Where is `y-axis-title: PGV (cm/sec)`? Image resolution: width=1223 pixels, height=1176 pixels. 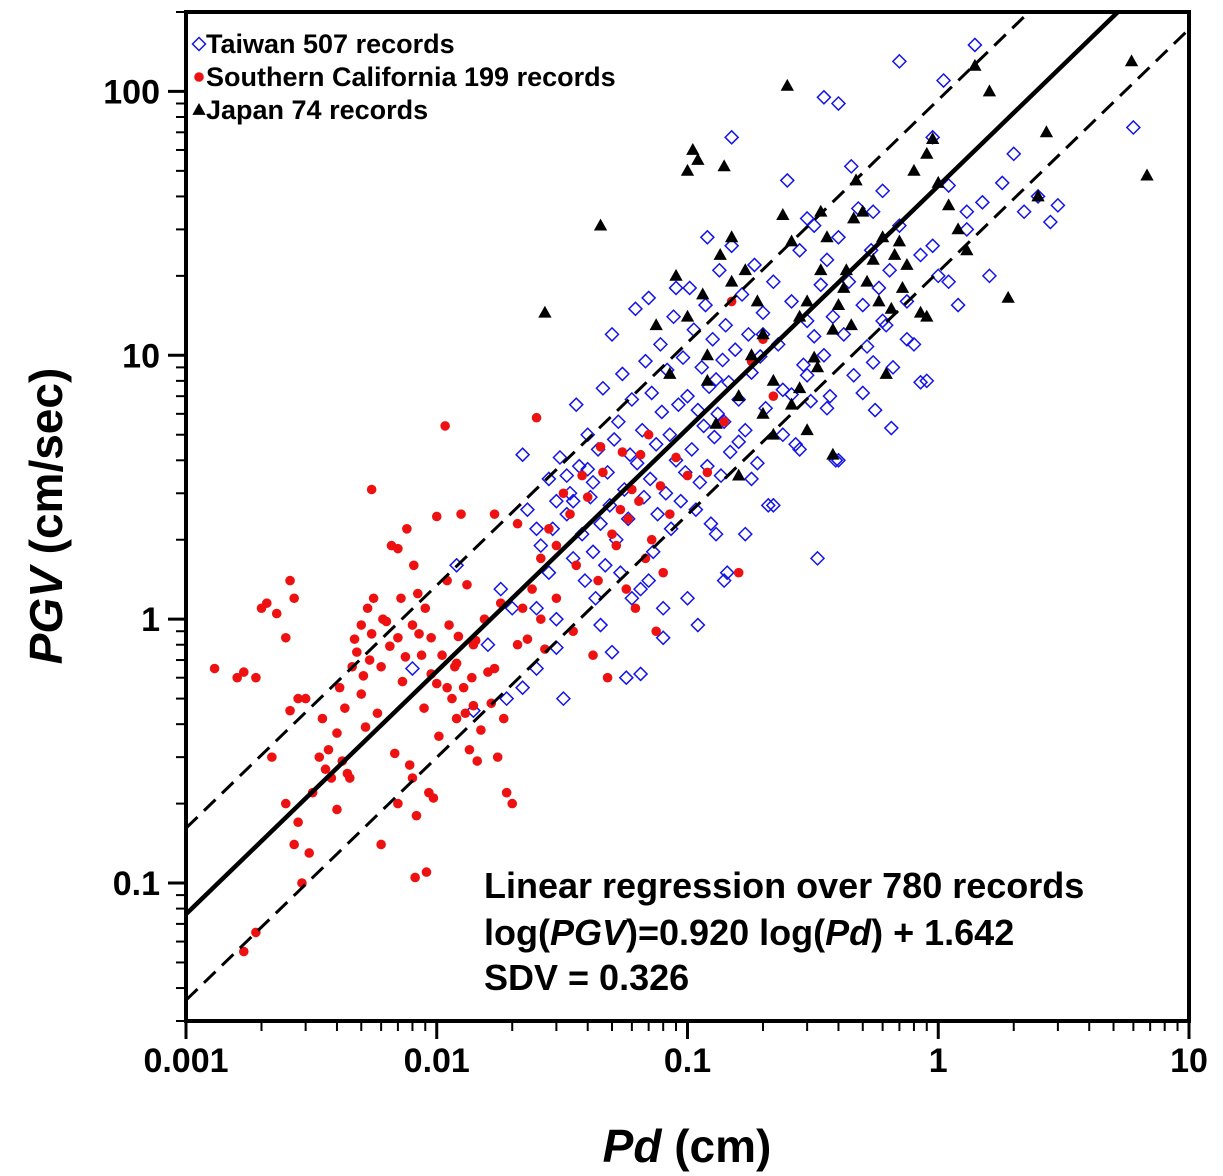 y-axis-title: PGV (cm/sec) is located at coordinates (46, 516).